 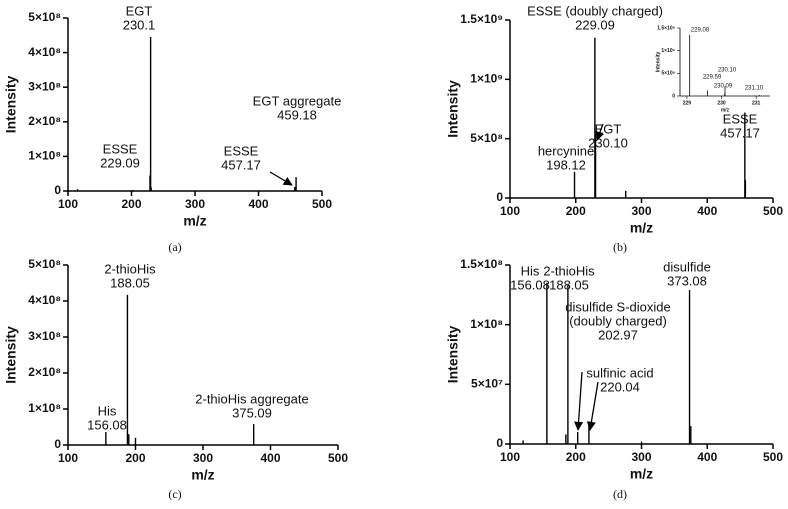 I want to click on panel-label: (b), so click(x=620, y=247).